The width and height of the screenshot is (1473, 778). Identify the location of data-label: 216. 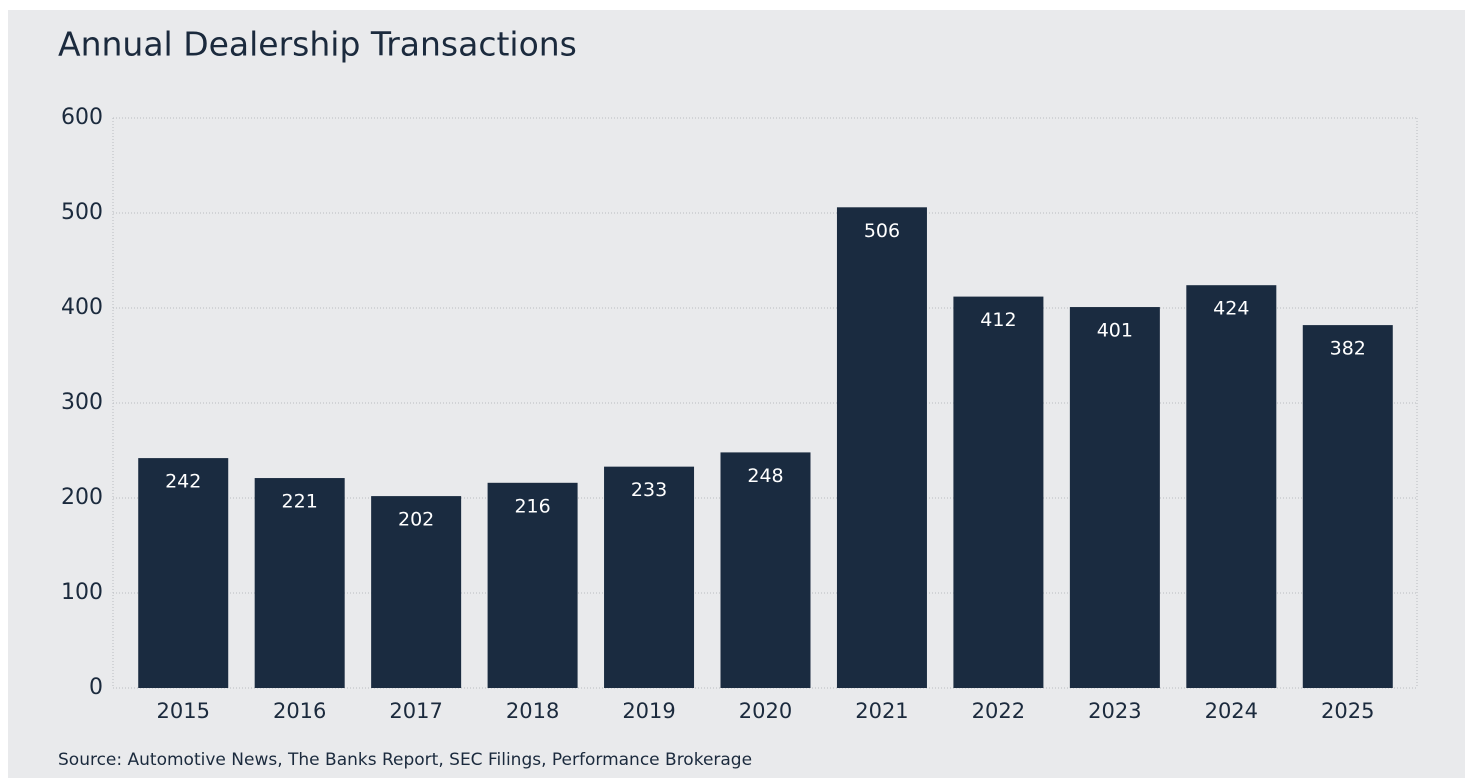
(532, 506).